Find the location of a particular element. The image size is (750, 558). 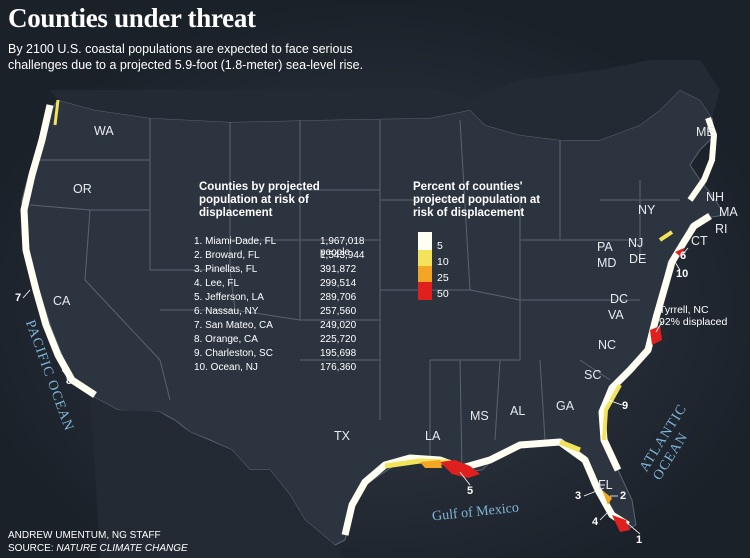

callout-10: 10 is located at coordinates (682, 274).